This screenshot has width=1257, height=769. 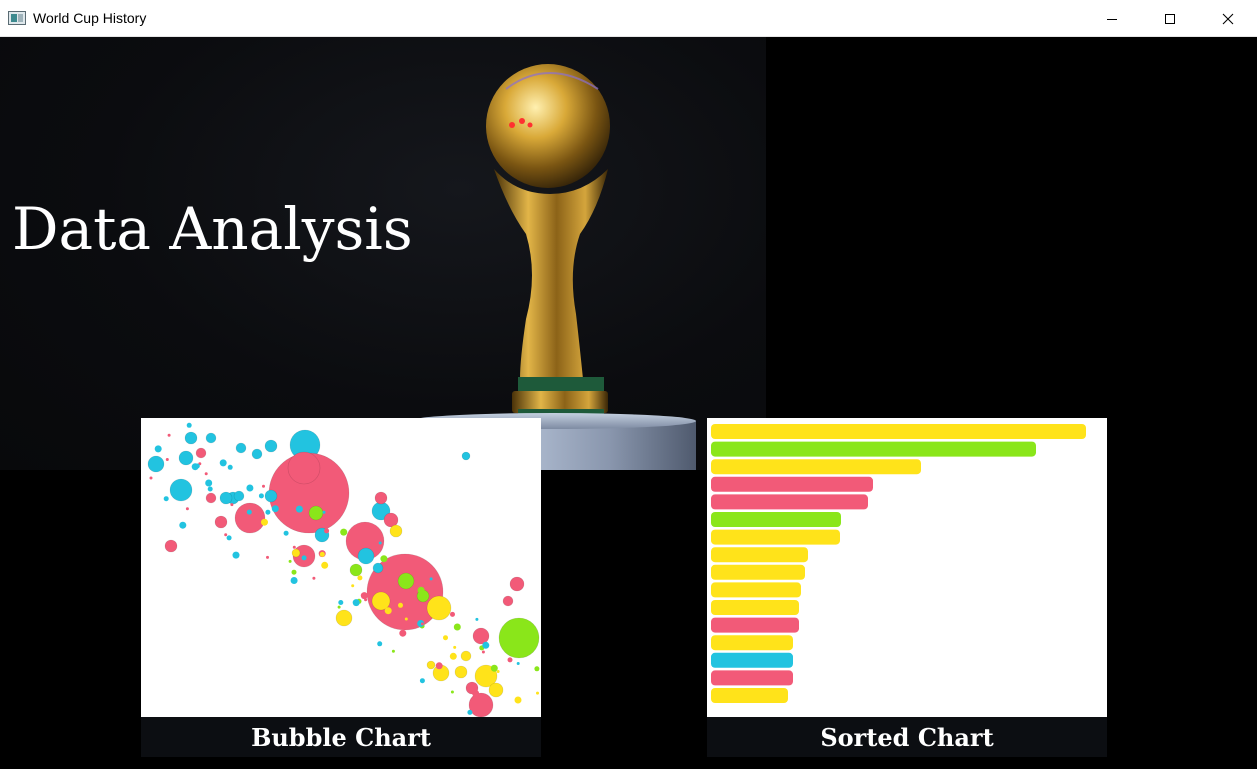 I want to click on sorted-chart-card: Sorted Chart, so click(x=907, y=587).